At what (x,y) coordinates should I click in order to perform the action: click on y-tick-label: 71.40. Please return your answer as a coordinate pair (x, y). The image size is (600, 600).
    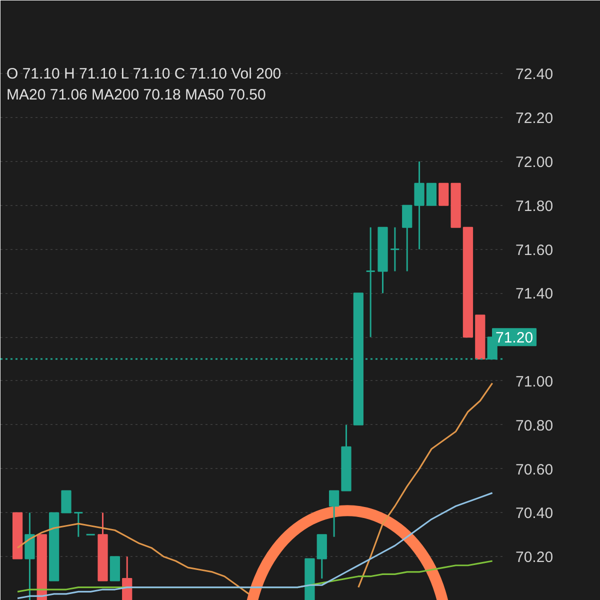
    Looking at the image, I should click on (535, 294).